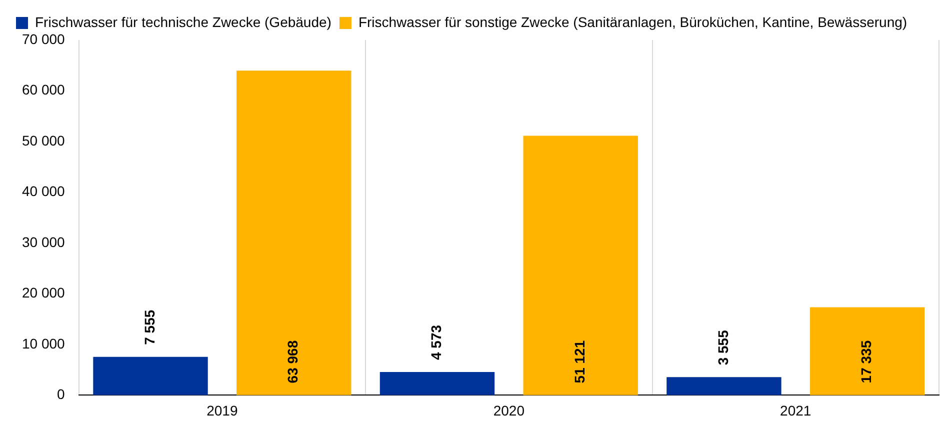 This screenshot has height=436, width=949. What do you see at coordinates (183, 22) in the screenshot?
I see `legend-label: Frischwasser für technische Zwecke (Gebäude)` at bounding box center [183, 22].